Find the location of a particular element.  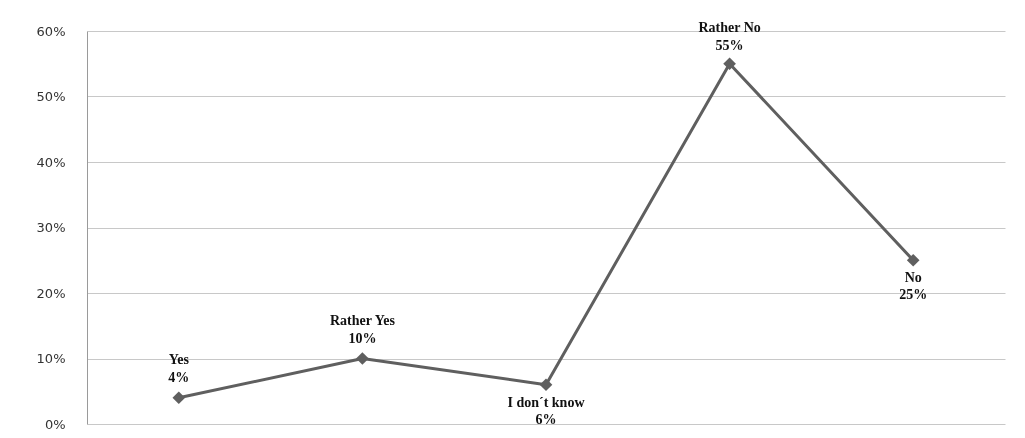

data-label: 6% is located at coordinates (546, 419).